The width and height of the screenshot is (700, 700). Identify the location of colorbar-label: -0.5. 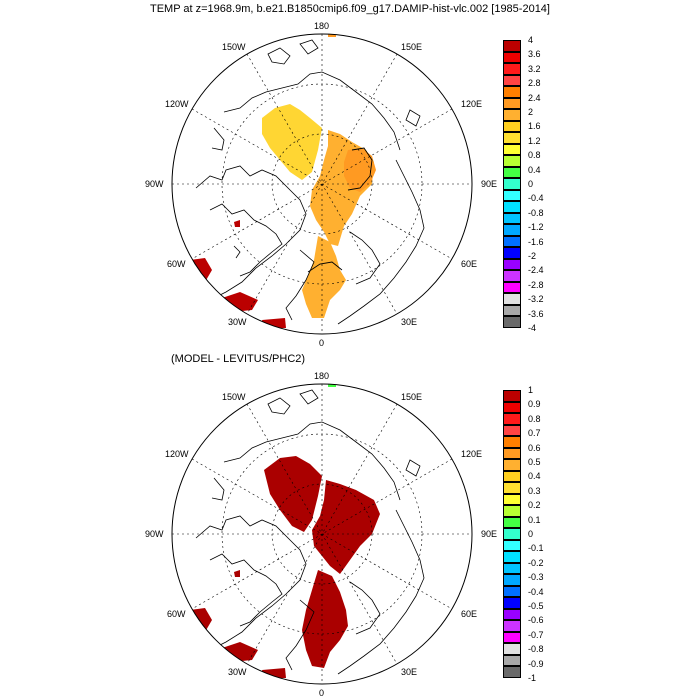
(536, 606).